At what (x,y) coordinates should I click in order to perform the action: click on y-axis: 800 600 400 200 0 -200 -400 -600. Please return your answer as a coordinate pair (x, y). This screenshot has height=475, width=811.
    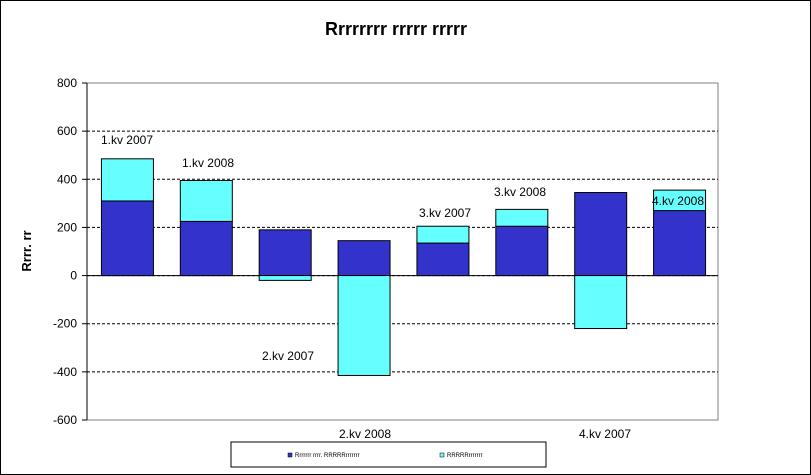
    Looking at the image, I should click on (70, 251).